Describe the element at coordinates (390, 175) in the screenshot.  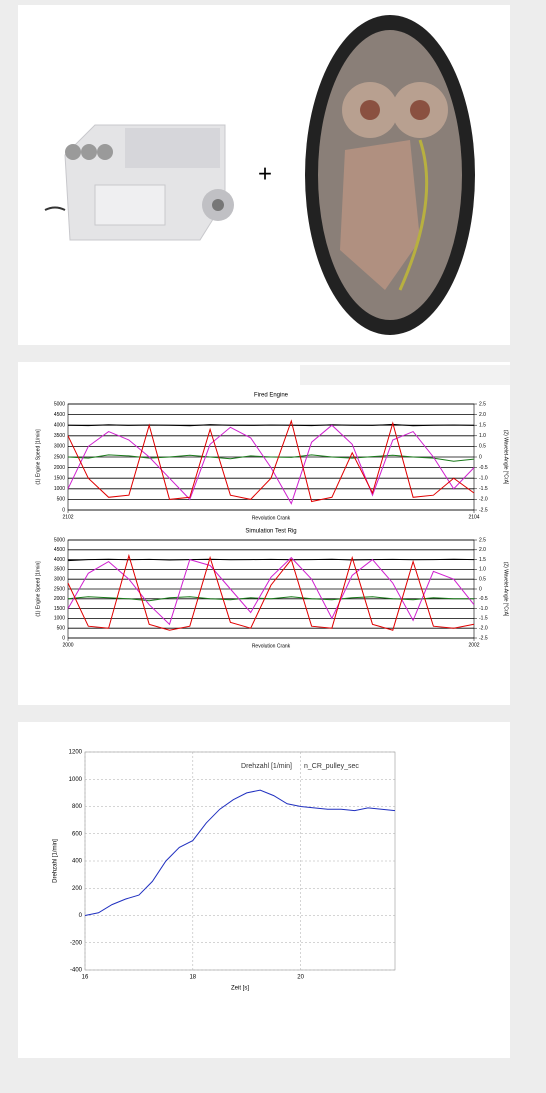
I see `engine-image` at that location.